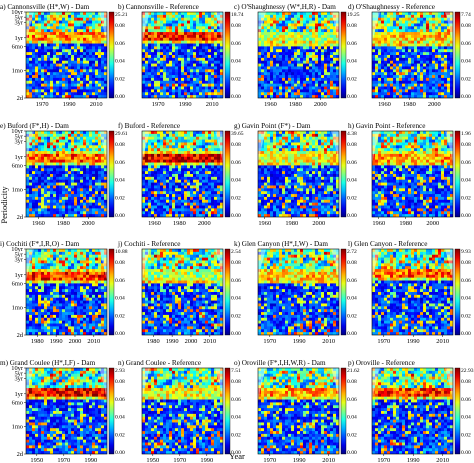 The image size is (474, 463). What do you see at coordinates (120, 26) in the screenshot?
I see `colorbar-tick-label: 0.08` at bounding box center [120, 26].